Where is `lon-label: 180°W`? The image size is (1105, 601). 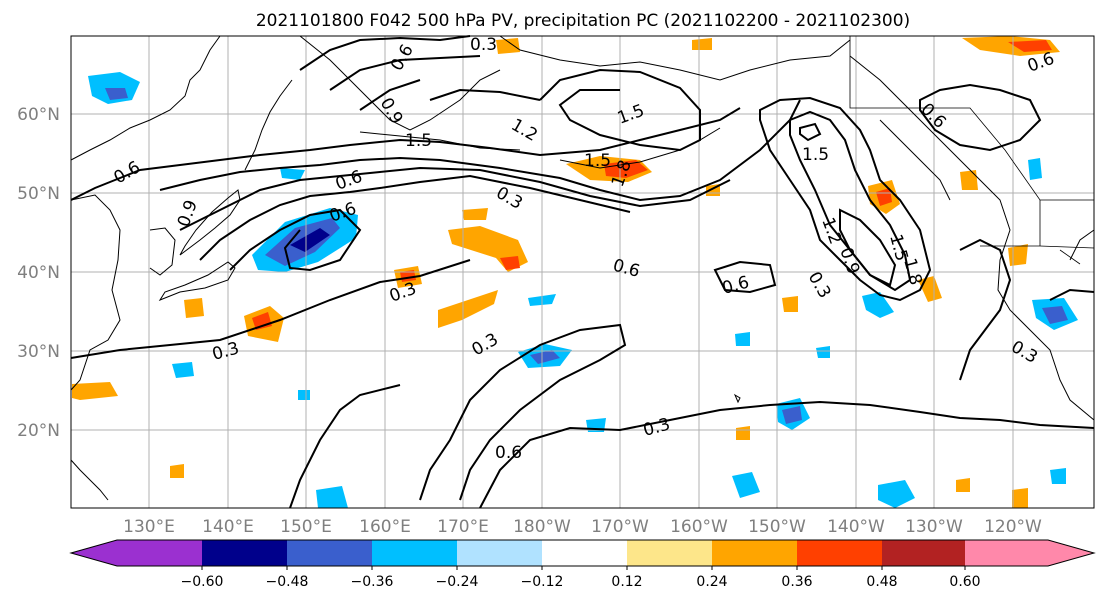
lon-label: 180°W is located at coordinates (542, 527).